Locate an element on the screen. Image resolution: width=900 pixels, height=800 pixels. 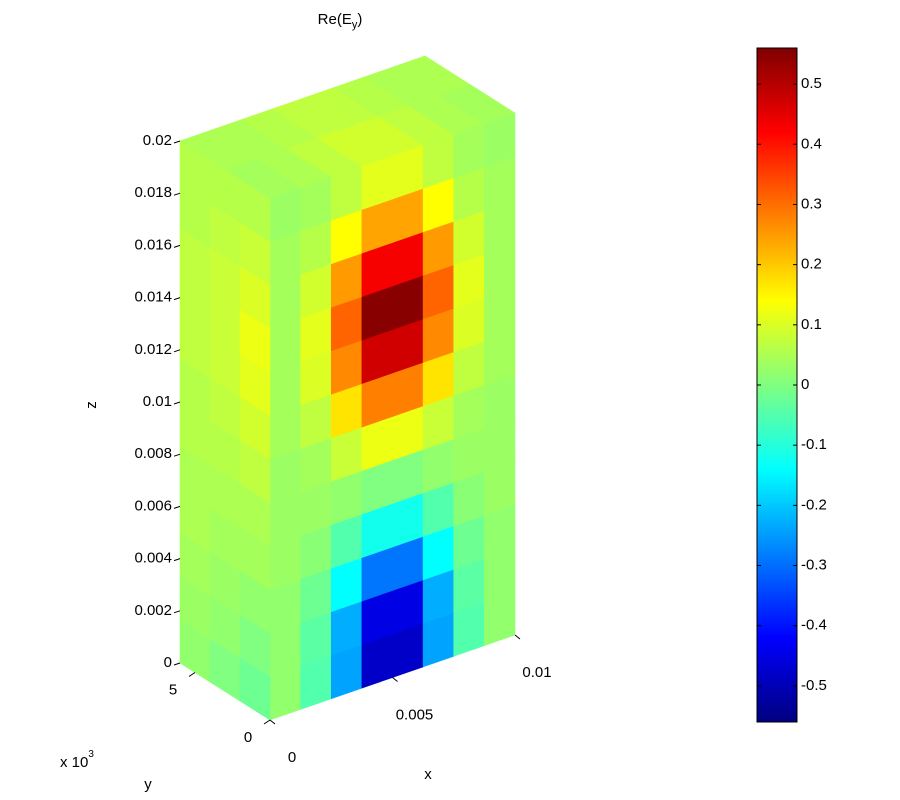
z-tick-label: 0.016 is located at coordinates (153, 244).